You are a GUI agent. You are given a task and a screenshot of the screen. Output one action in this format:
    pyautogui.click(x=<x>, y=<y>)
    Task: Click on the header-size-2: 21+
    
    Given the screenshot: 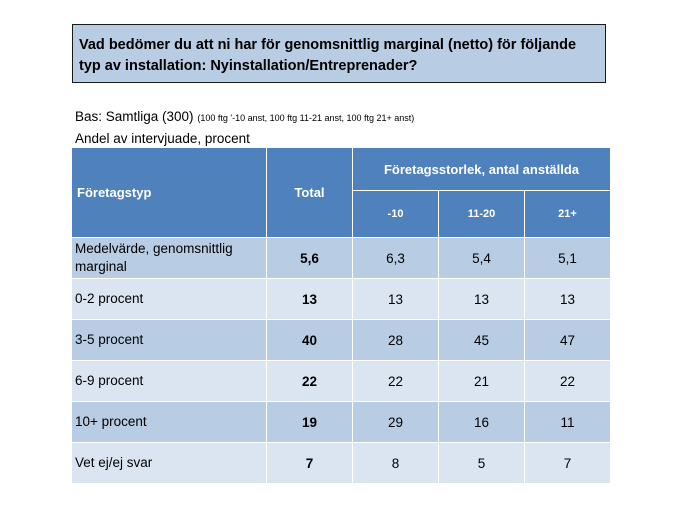 What is the action you would take?
    pyautogui.click(x=567, y=214)
    